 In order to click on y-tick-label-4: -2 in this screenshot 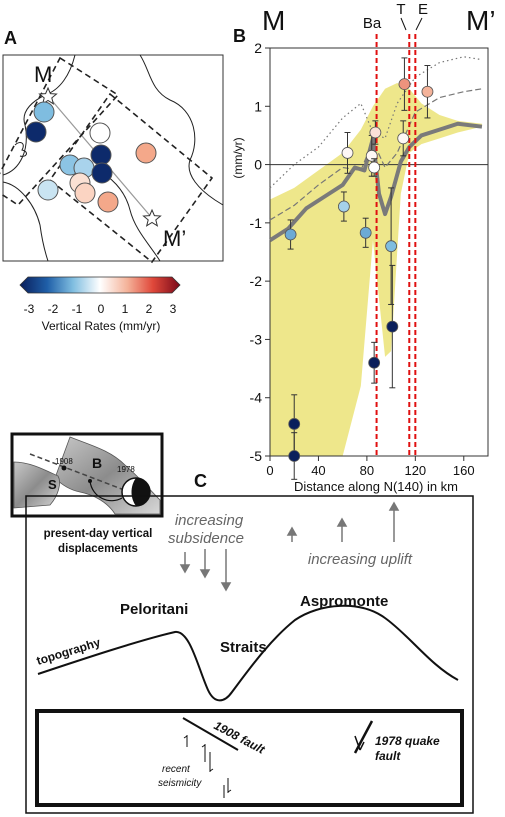, I will do `click(256, 281)`.